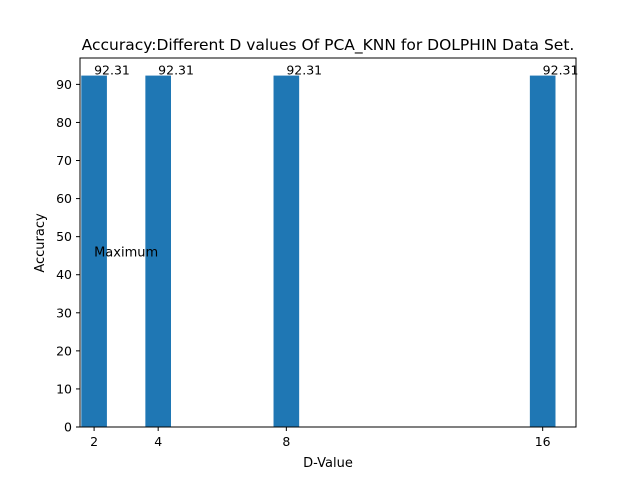 The image size is (640, 480). I want to click on x-tick-label-4: 4, so click(158, 441).